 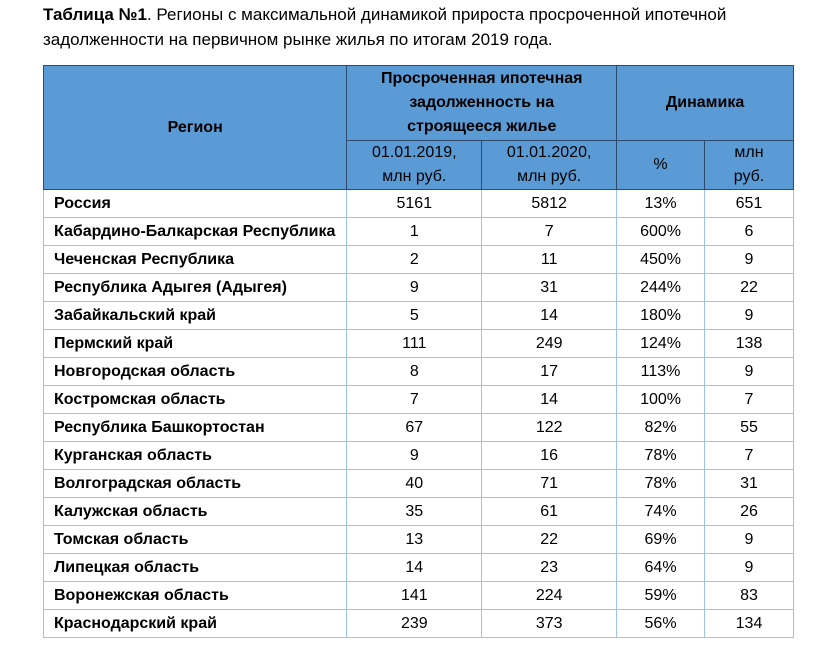 I want to click on value-cell: 69%, so click(x=660, y=539).